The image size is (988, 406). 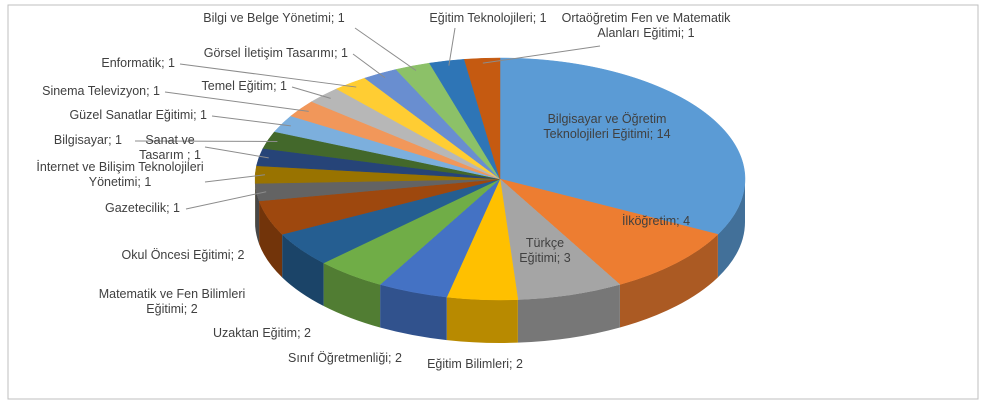 I want to click on data-label: Matematik ve Fen Bilimleri Eğitimi; 2, so click(x=172, y=301).